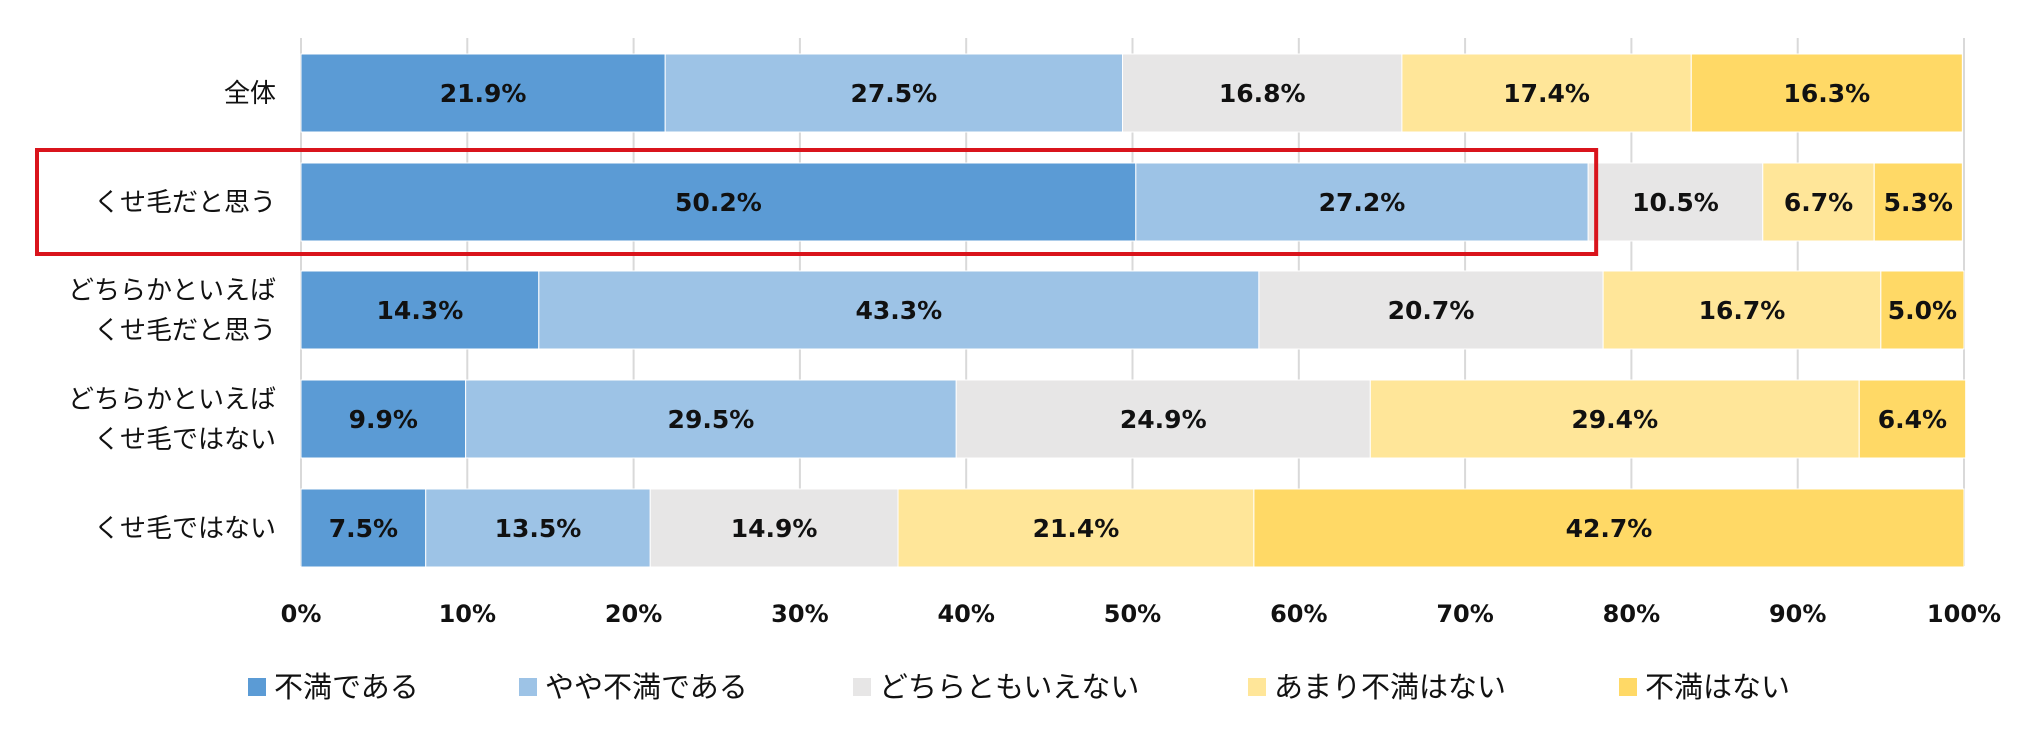  What do you see at coordinates (1675, 202) in the screenshot?
I see `bar-value-label: 10.5%` at bounding box center [1675, 202].